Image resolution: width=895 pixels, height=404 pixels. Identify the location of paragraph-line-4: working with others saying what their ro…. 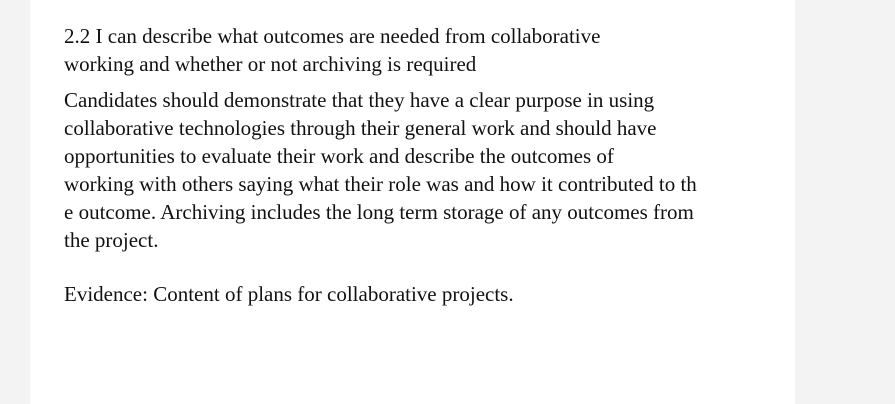
(380, 184).